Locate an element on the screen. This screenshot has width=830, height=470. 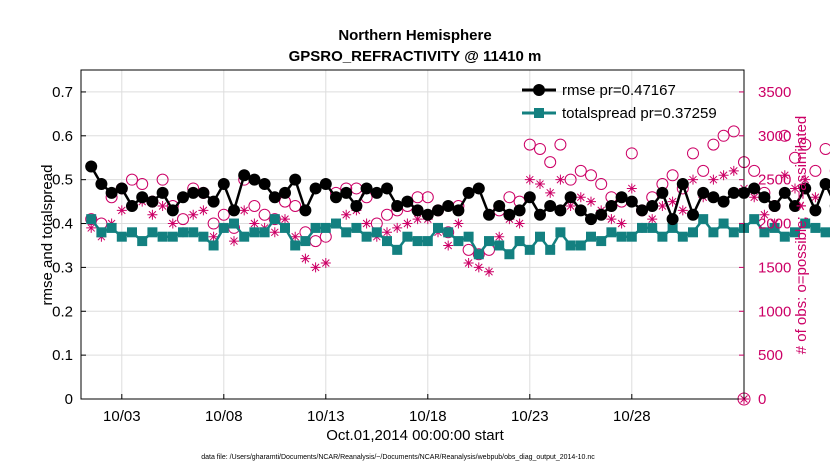
y2-tick-label: 1500 is located at coordinates (774, 267).